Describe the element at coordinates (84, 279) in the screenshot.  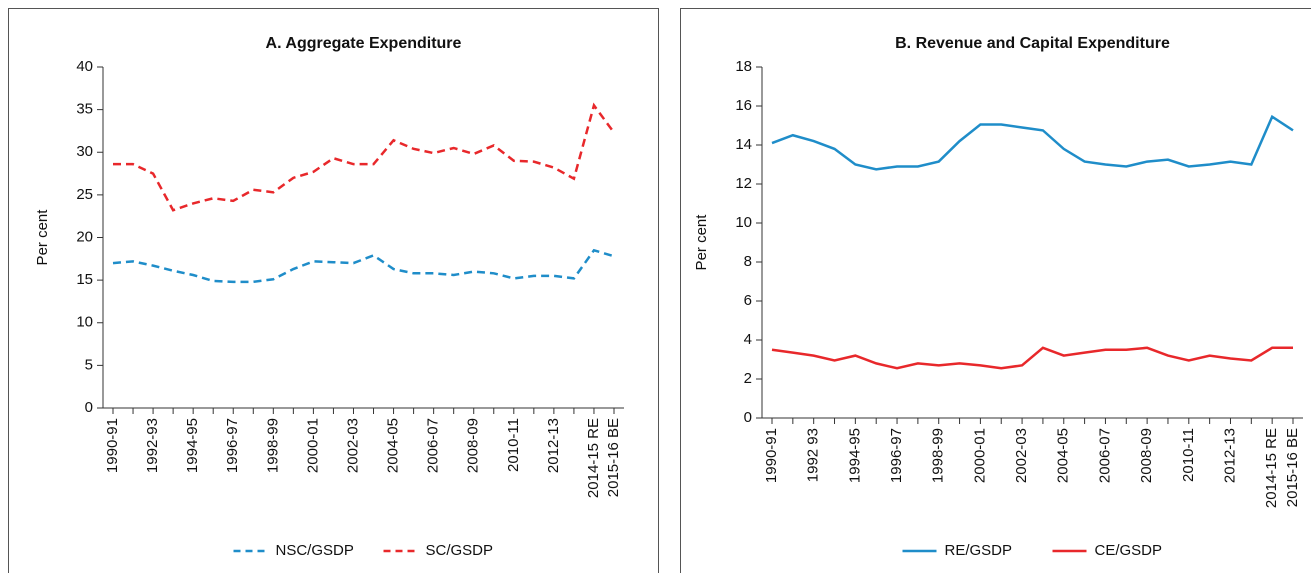
I see `y-tick-label: 15` at that location.